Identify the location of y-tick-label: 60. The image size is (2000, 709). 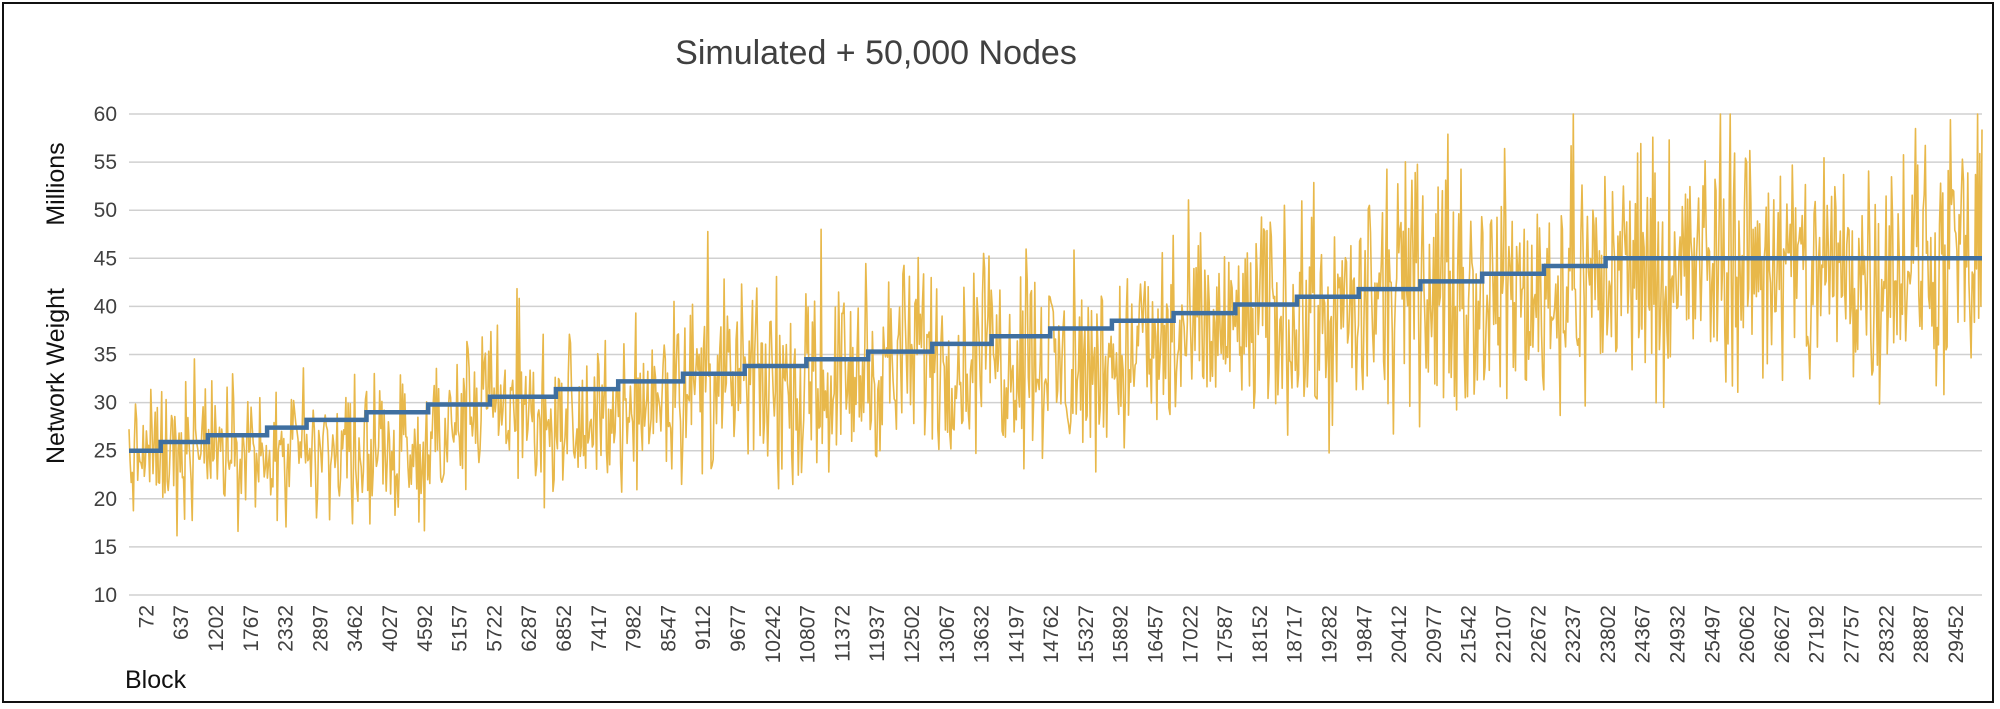
(105, 114).